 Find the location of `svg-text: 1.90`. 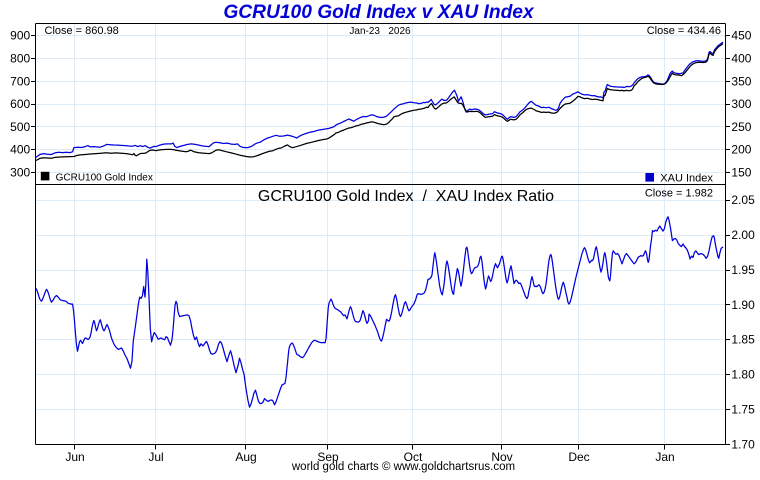

svg-text: 1.90 is located at coordinates (743, 305).